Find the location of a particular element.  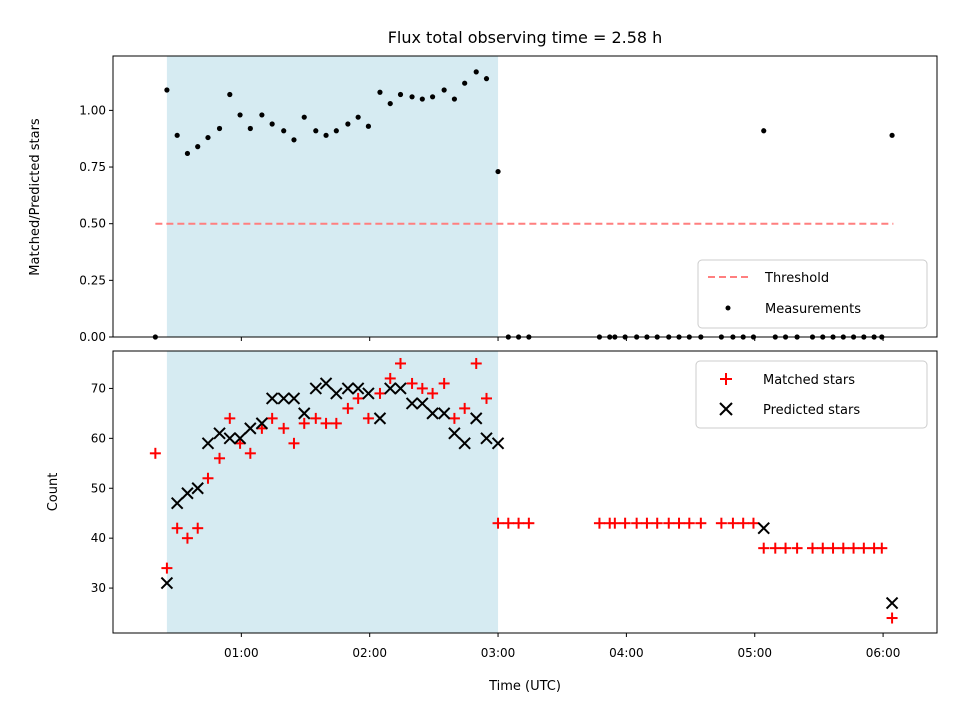

top-x-ticks is located at coordinates (562, 339).